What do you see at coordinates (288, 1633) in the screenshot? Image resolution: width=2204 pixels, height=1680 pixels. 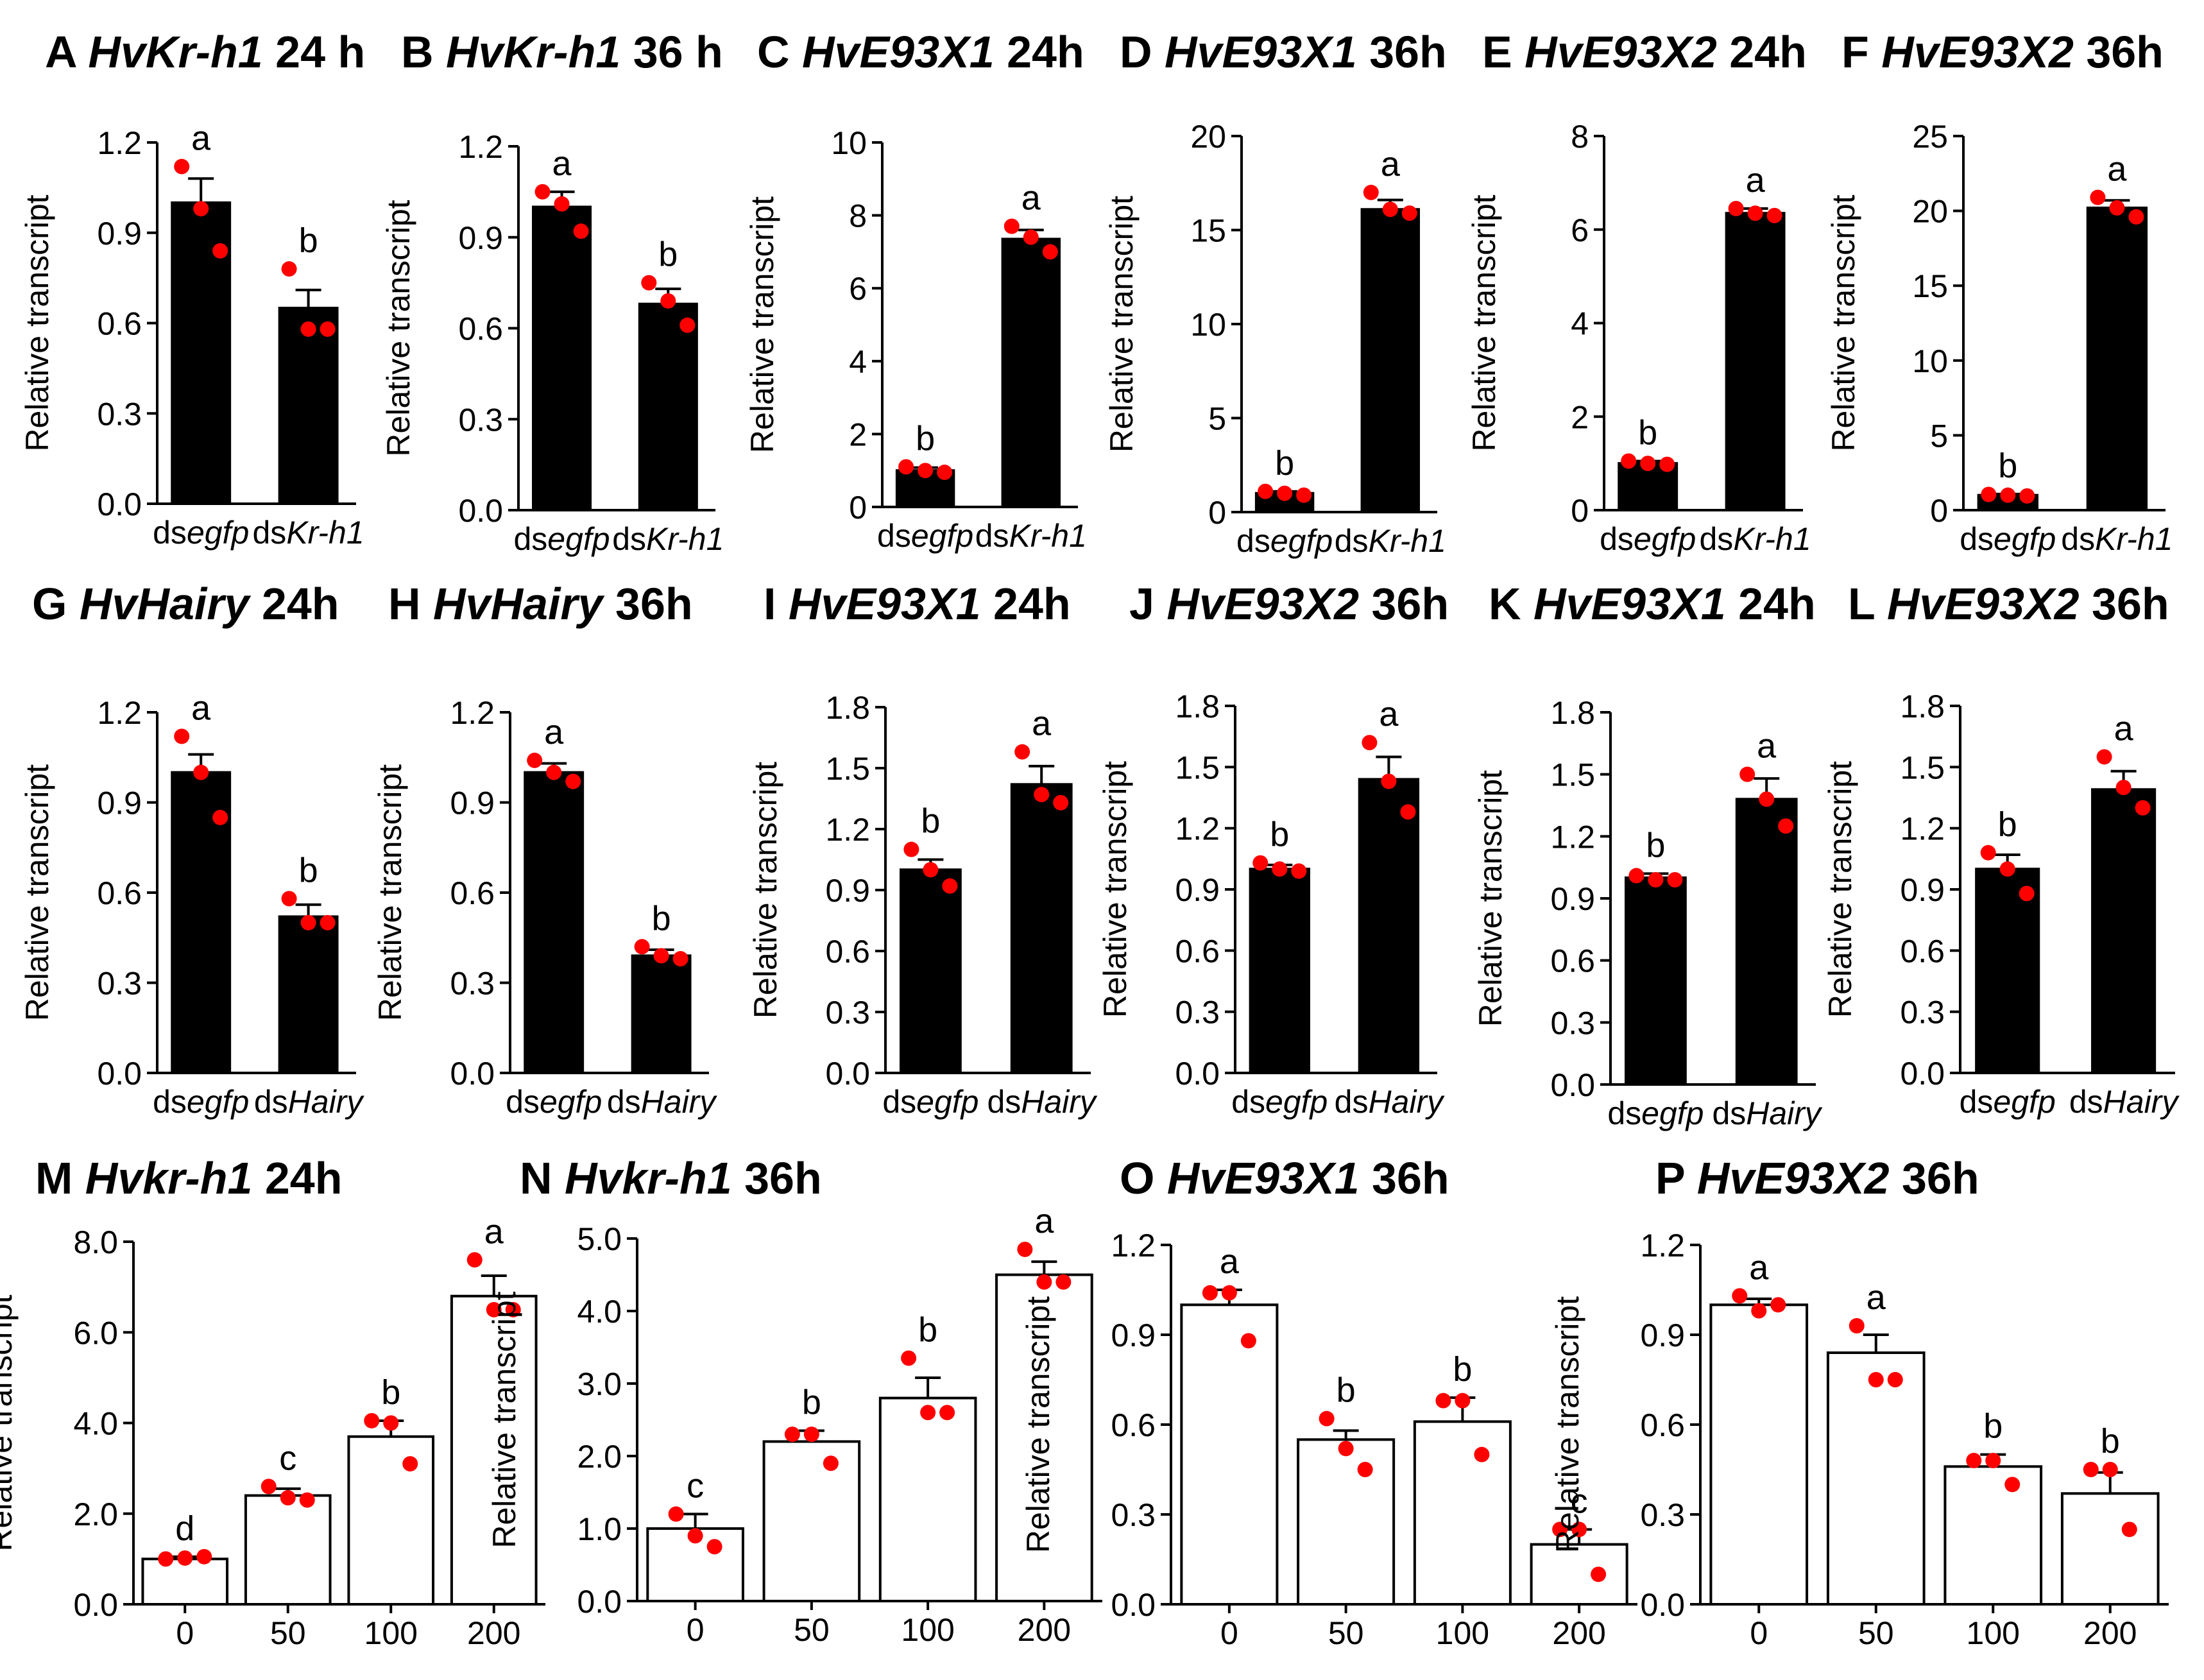 I see `x-tick-label: 50` at bounding box center [288, 1633].